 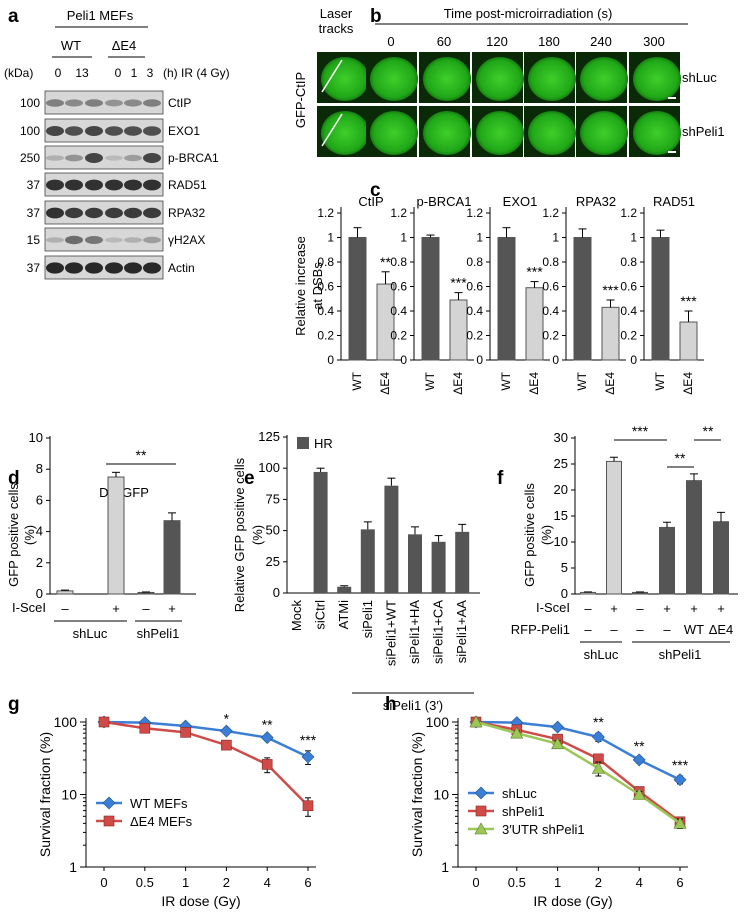 What do you see at coordinates (150, 73) in the screenshot?
I see `timepoint-label: 3` at bounding box center [150, 73].